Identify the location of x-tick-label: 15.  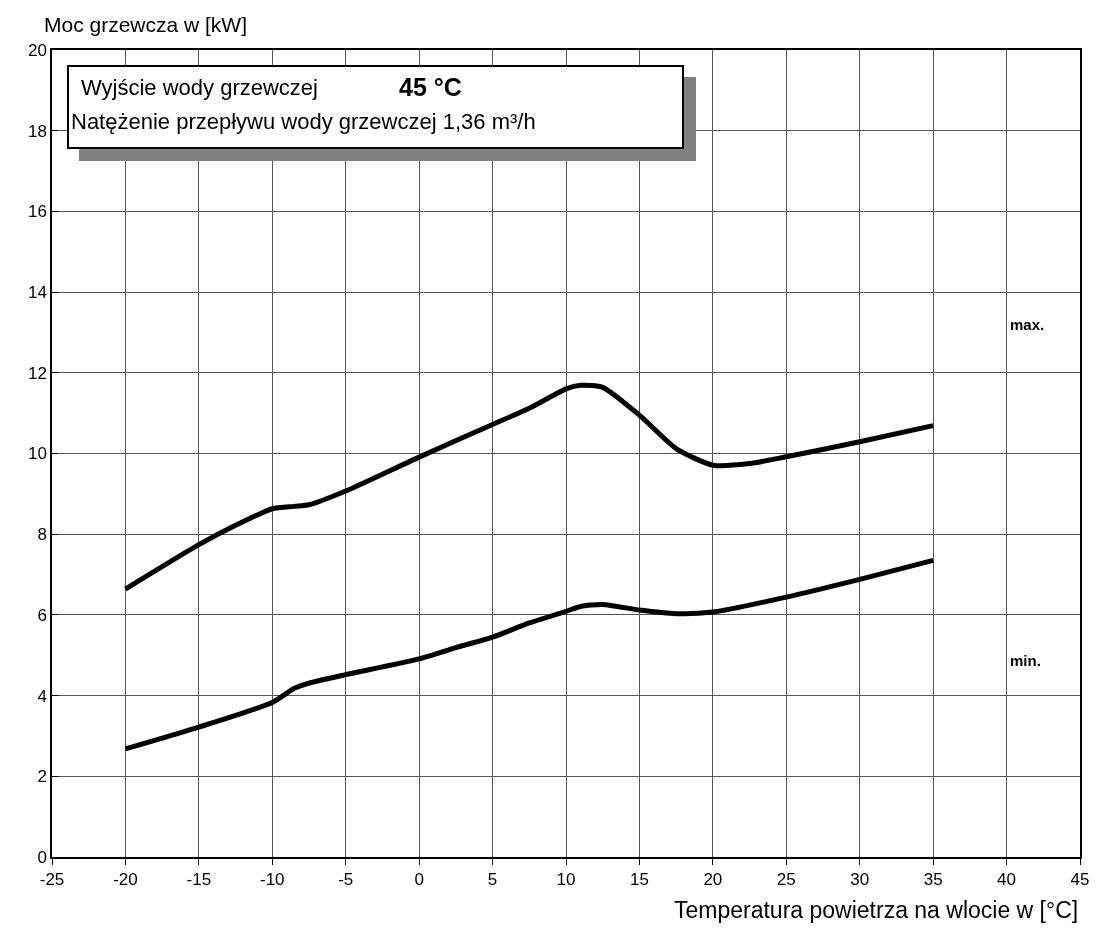
(639, 880).